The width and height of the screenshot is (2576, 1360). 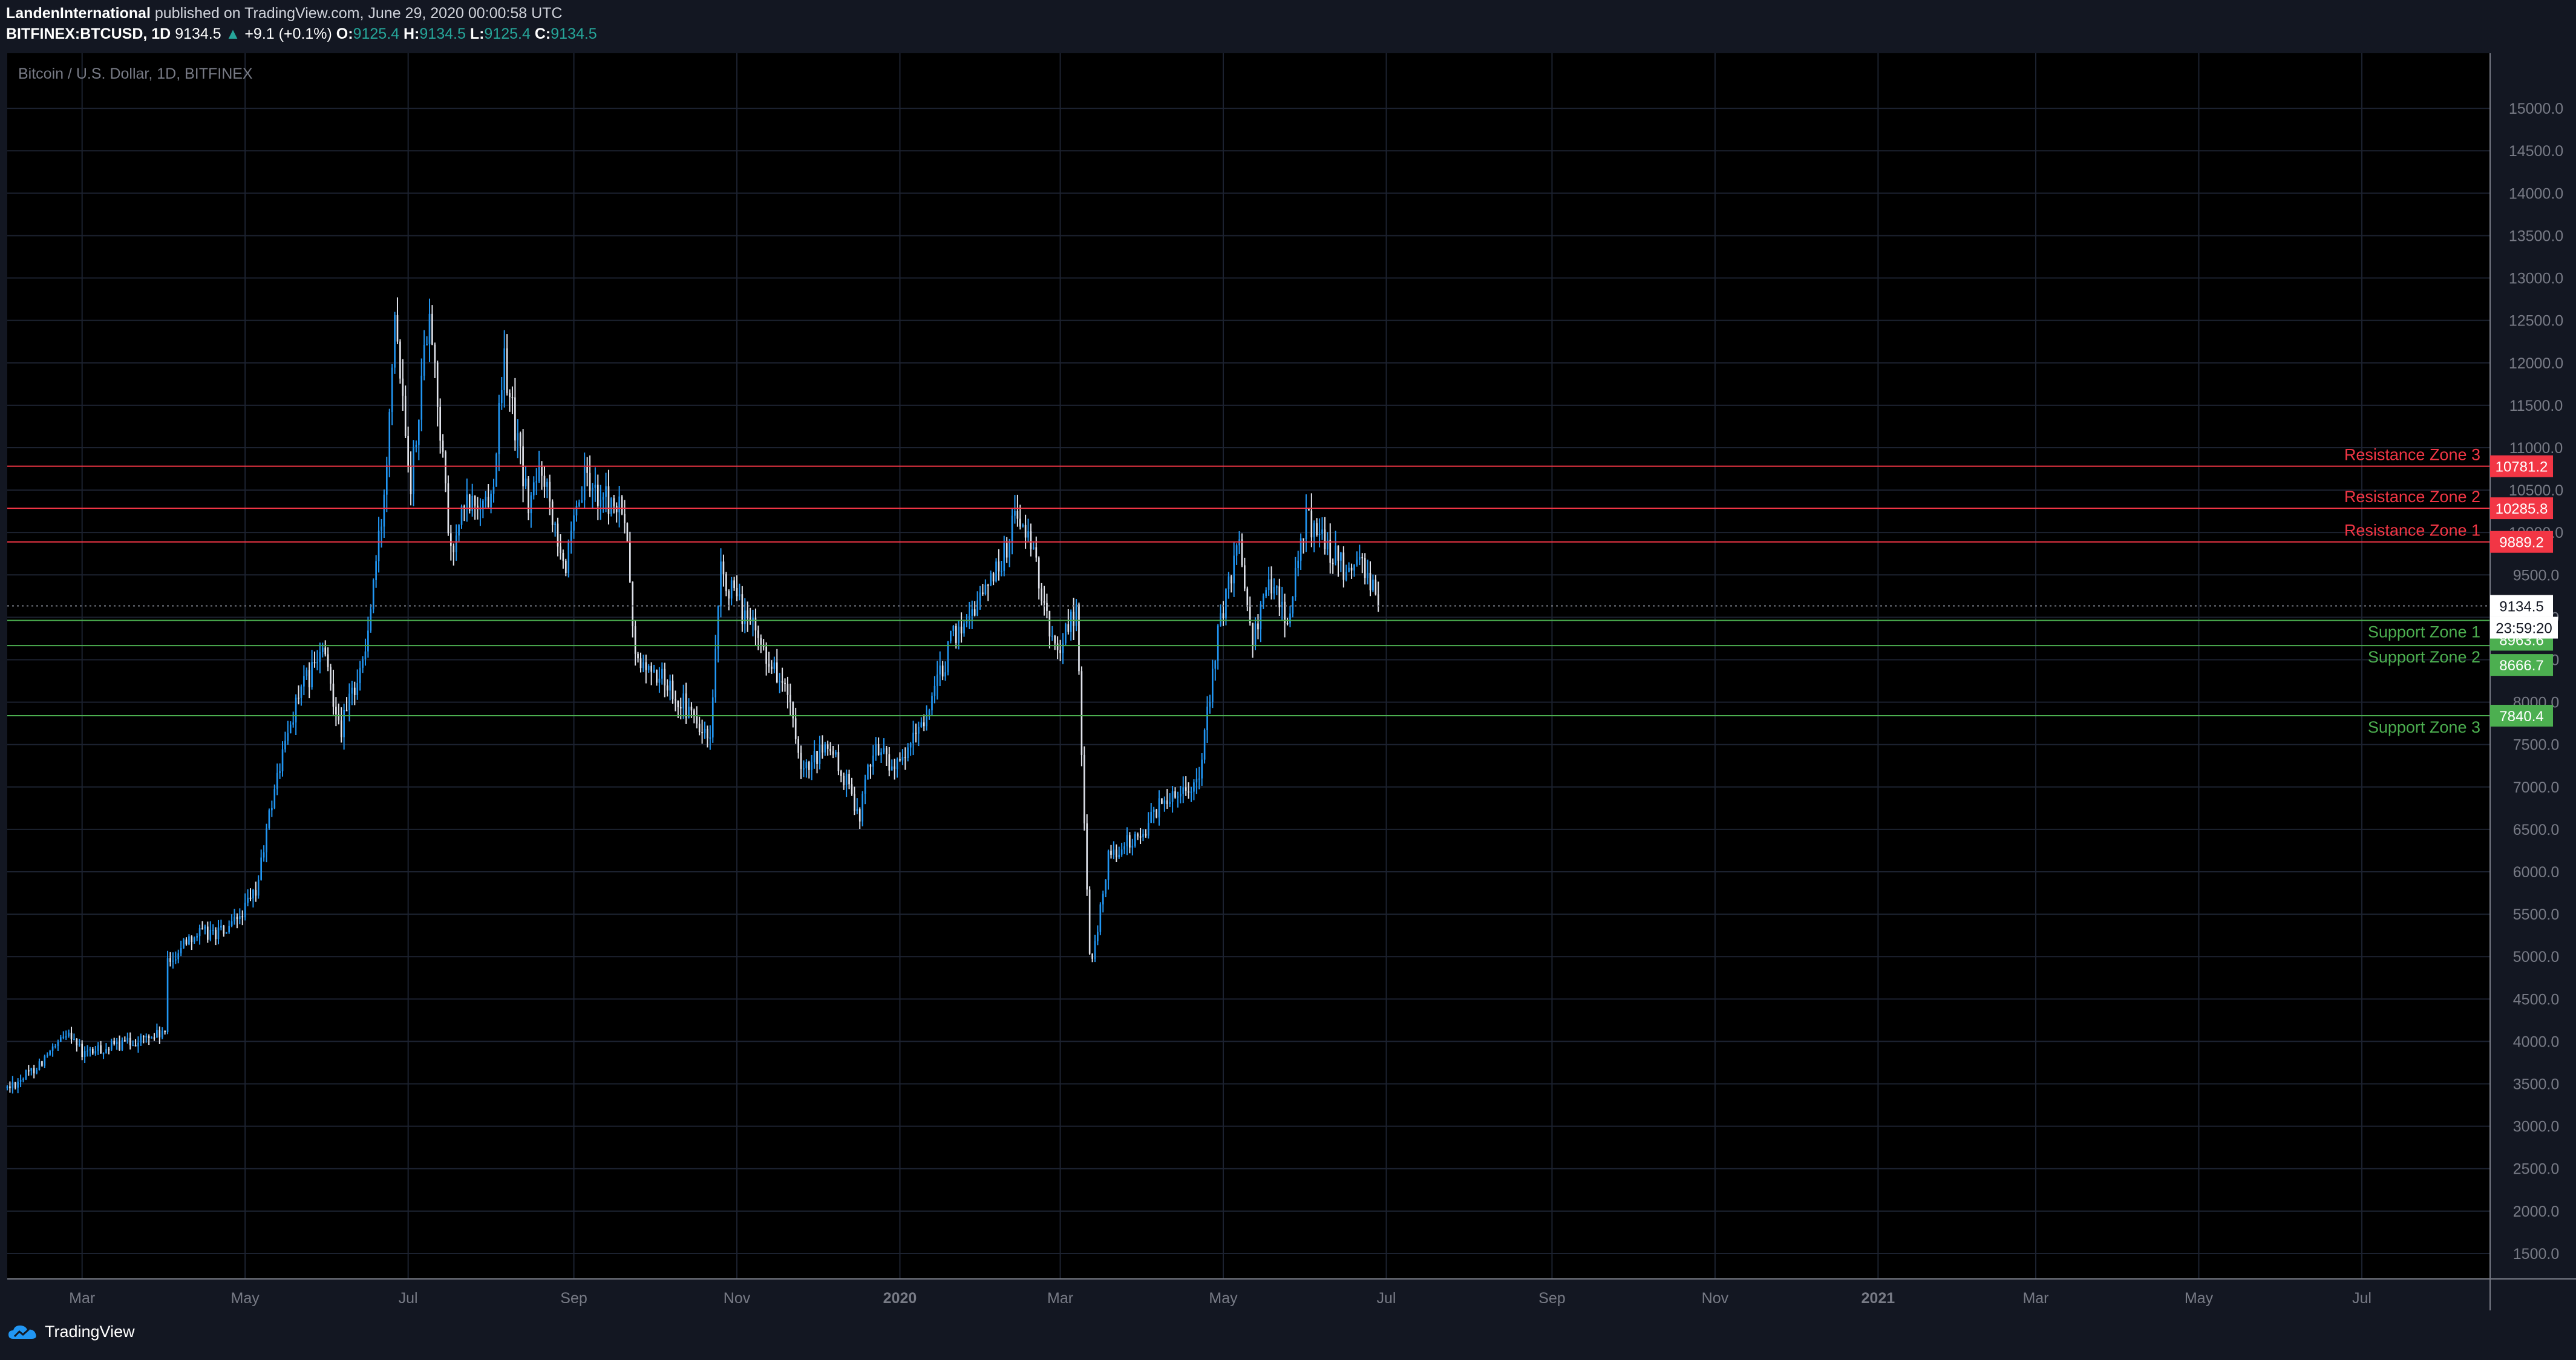 I want to click on author-link: LandenInternational, so click(x=78, y=13).